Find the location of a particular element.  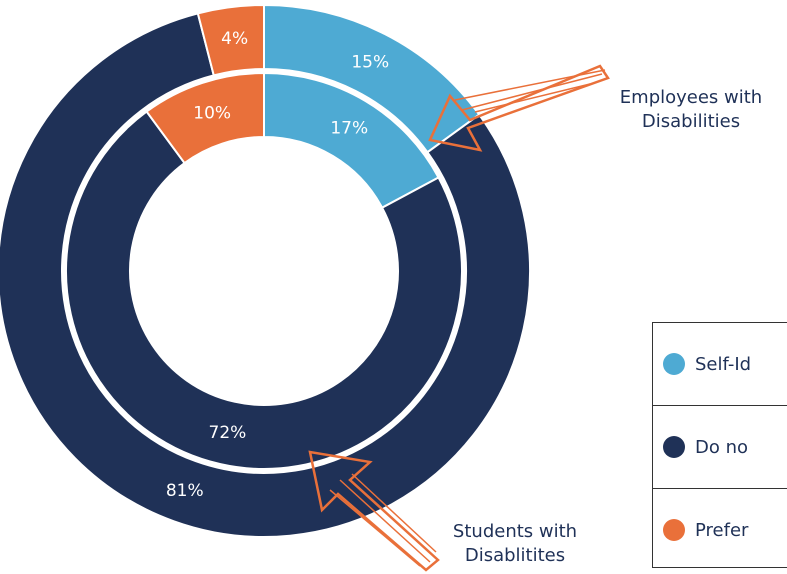

legend-label: Self-Id is located at coordinates (723, 364).